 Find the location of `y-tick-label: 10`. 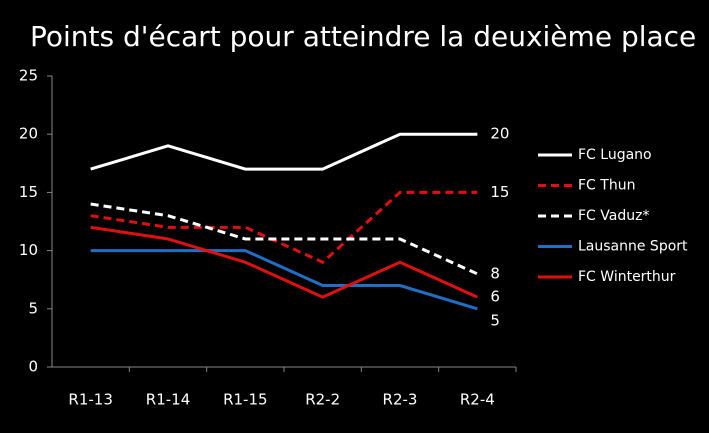

y-tick-label: 10 is located at coordinates (28, 250).